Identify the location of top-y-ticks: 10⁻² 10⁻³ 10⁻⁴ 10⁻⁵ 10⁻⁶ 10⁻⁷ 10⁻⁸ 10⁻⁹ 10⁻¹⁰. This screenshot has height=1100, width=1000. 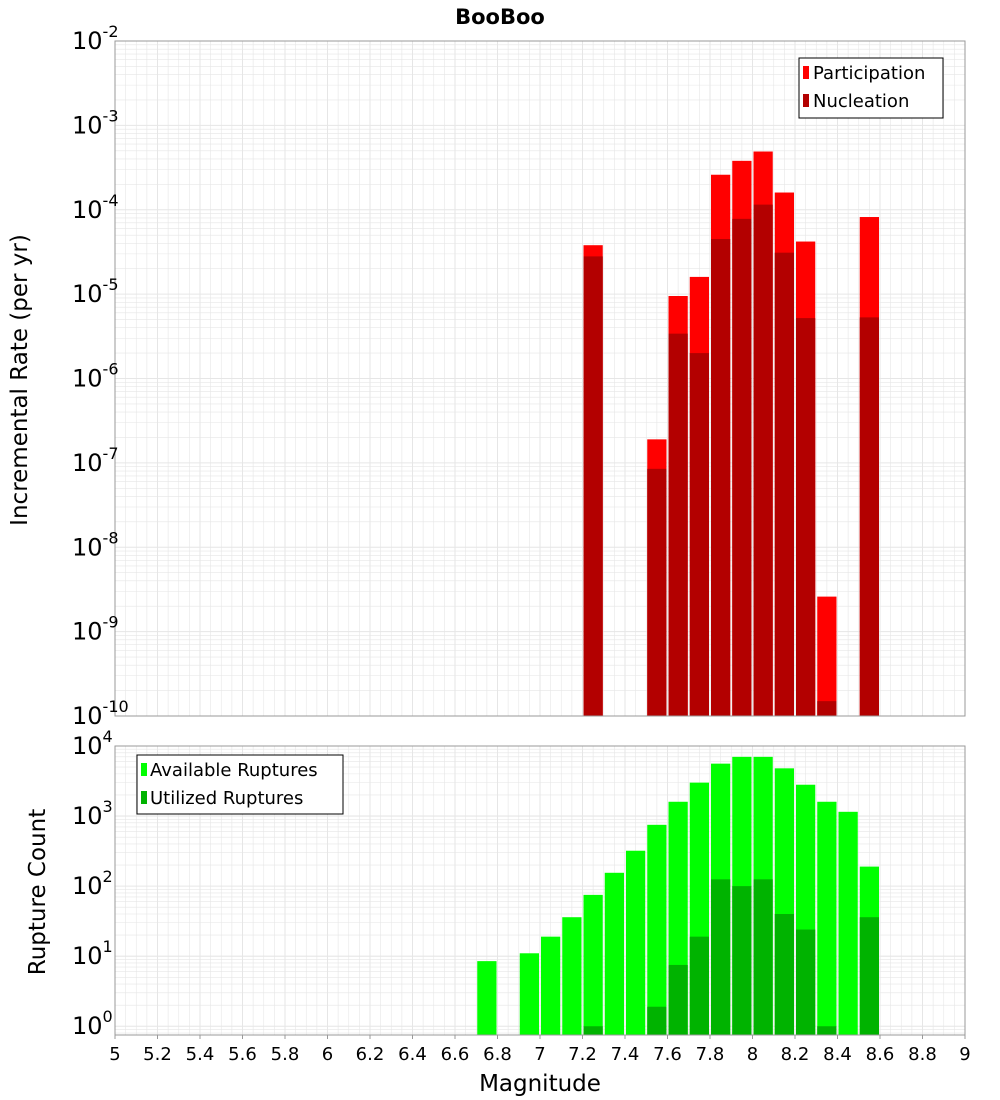
(100, 376).